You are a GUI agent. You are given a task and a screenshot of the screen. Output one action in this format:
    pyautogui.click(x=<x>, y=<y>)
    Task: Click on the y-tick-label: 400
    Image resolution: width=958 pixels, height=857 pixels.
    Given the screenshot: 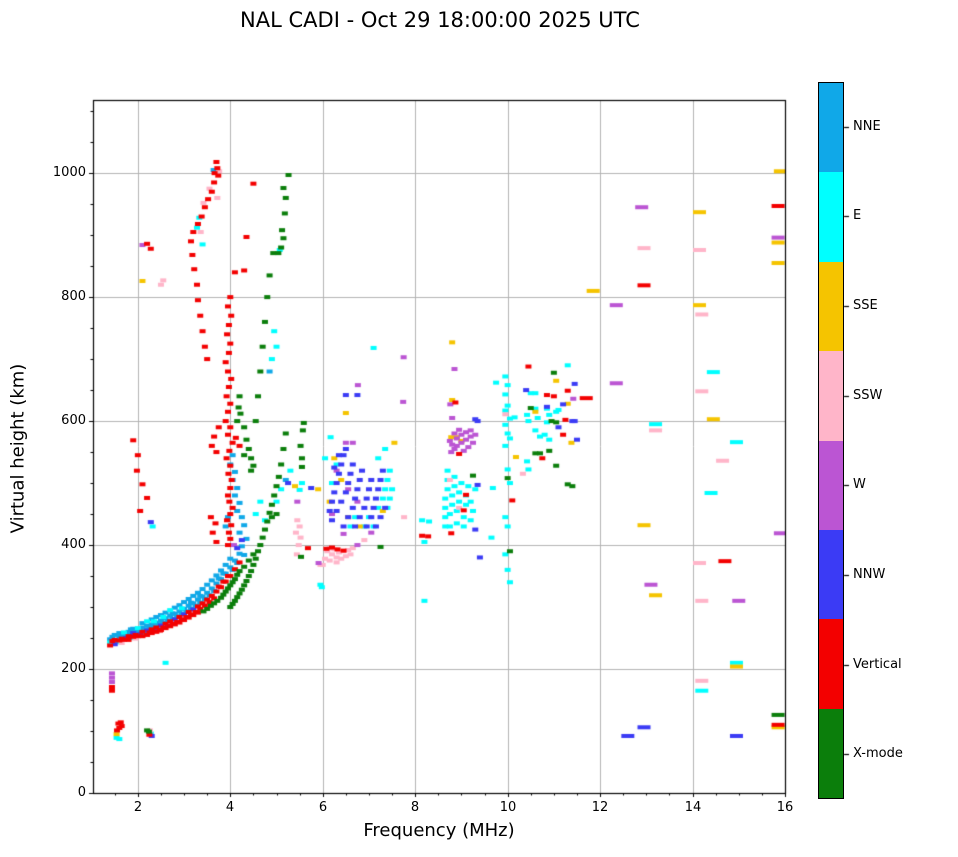 What is the action you would take?
    pyautogui.click(x=73, y=544)
    